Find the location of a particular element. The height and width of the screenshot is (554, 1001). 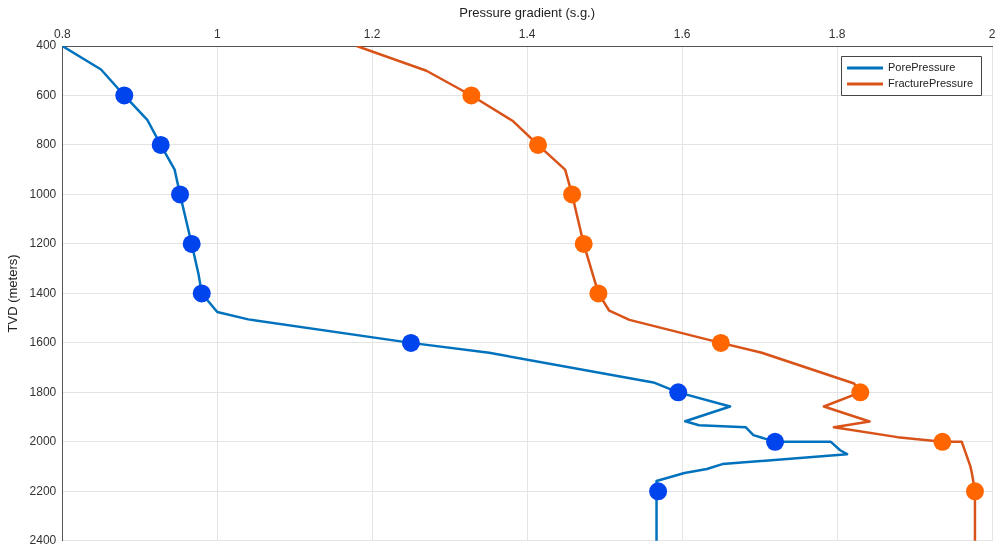

y-tick-label: 1400 is located at coordinates (43, 292).